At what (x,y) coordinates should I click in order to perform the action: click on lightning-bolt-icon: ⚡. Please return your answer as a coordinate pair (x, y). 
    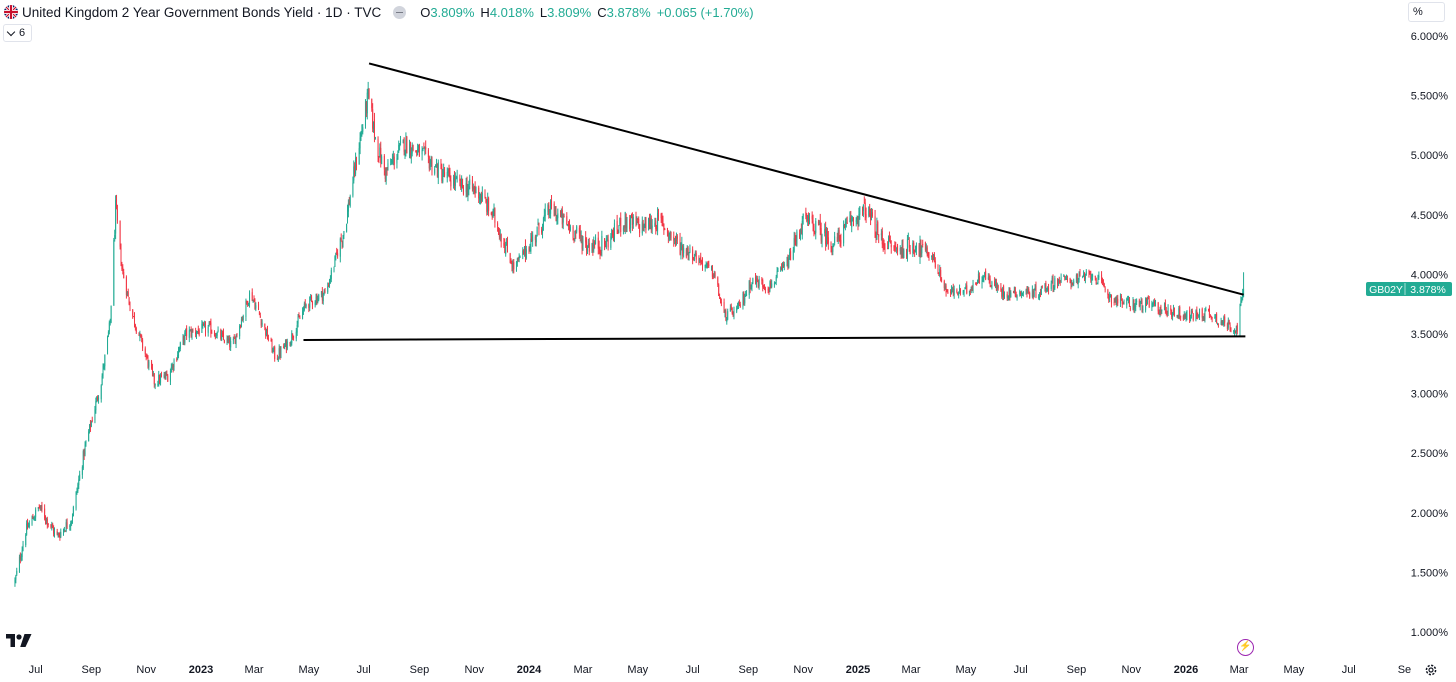
    Looking at the image, I should click on (1245, 647).